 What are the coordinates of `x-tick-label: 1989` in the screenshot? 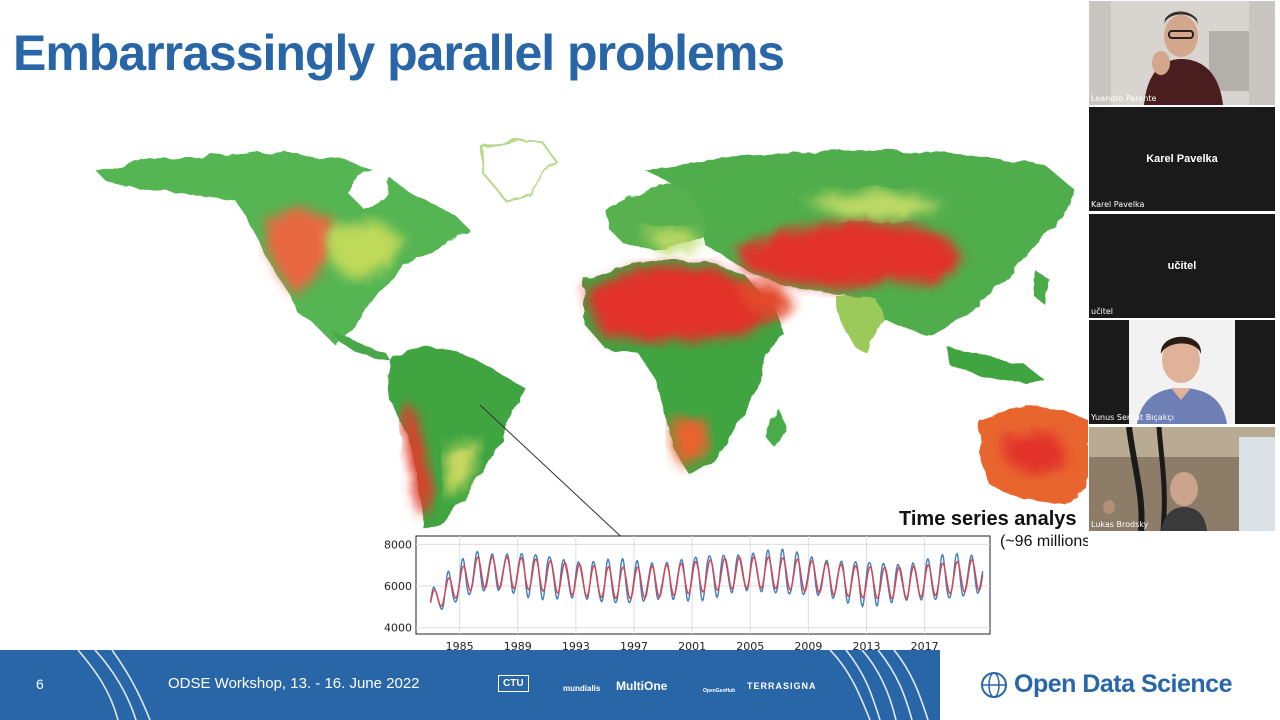 It's located at (518, 646).